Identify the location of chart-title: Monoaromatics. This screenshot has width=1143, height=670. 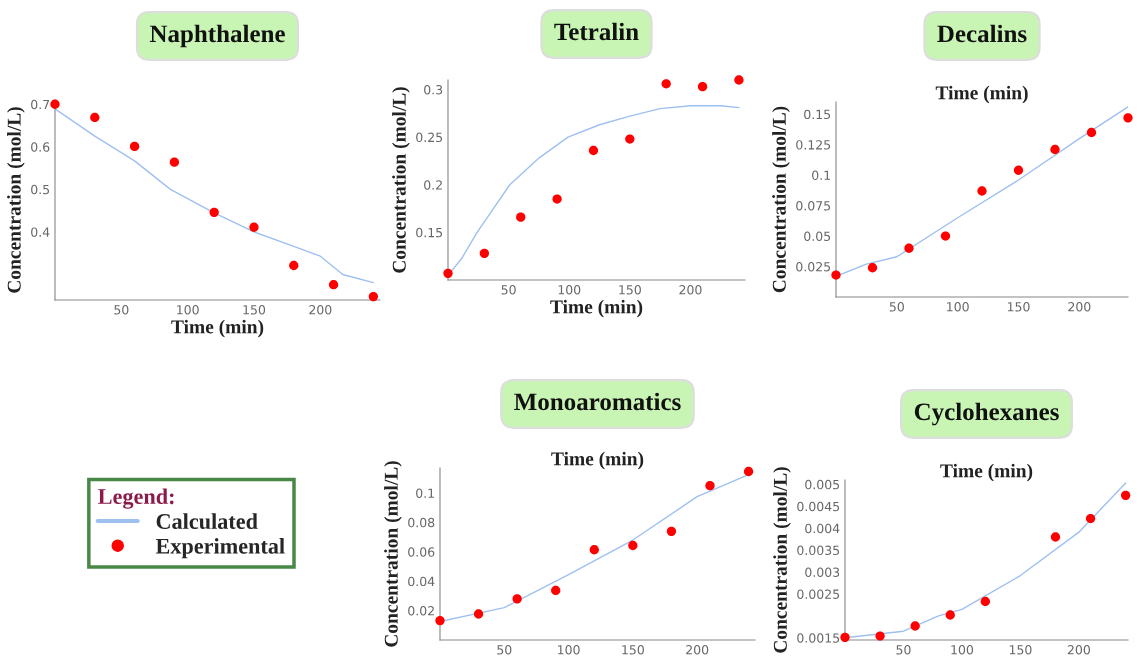
(597, 401).